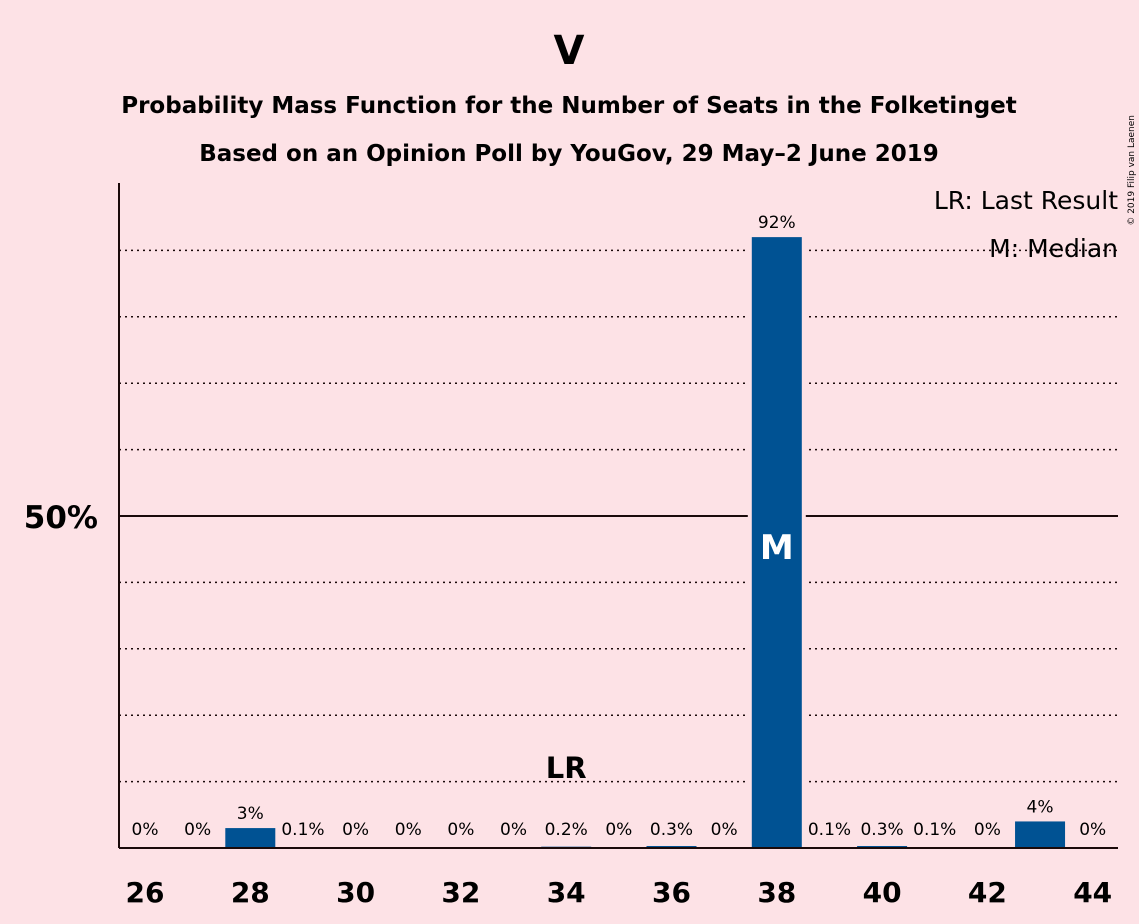  Describe the element at coordinates (569, 51) in the screenshot. I see `chart-title: V` at that location.